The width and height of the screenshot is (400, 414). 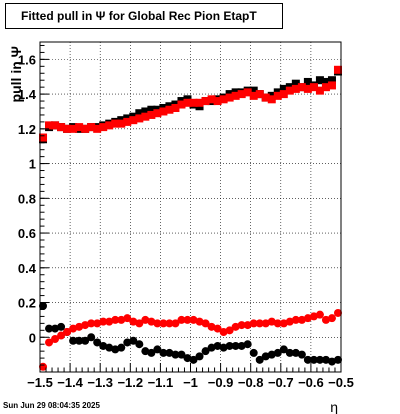 What do you see at coordinates (27, 59) in the screenshot?
I see `y-tick-label: 1.6` at bounding box center [27, 59].